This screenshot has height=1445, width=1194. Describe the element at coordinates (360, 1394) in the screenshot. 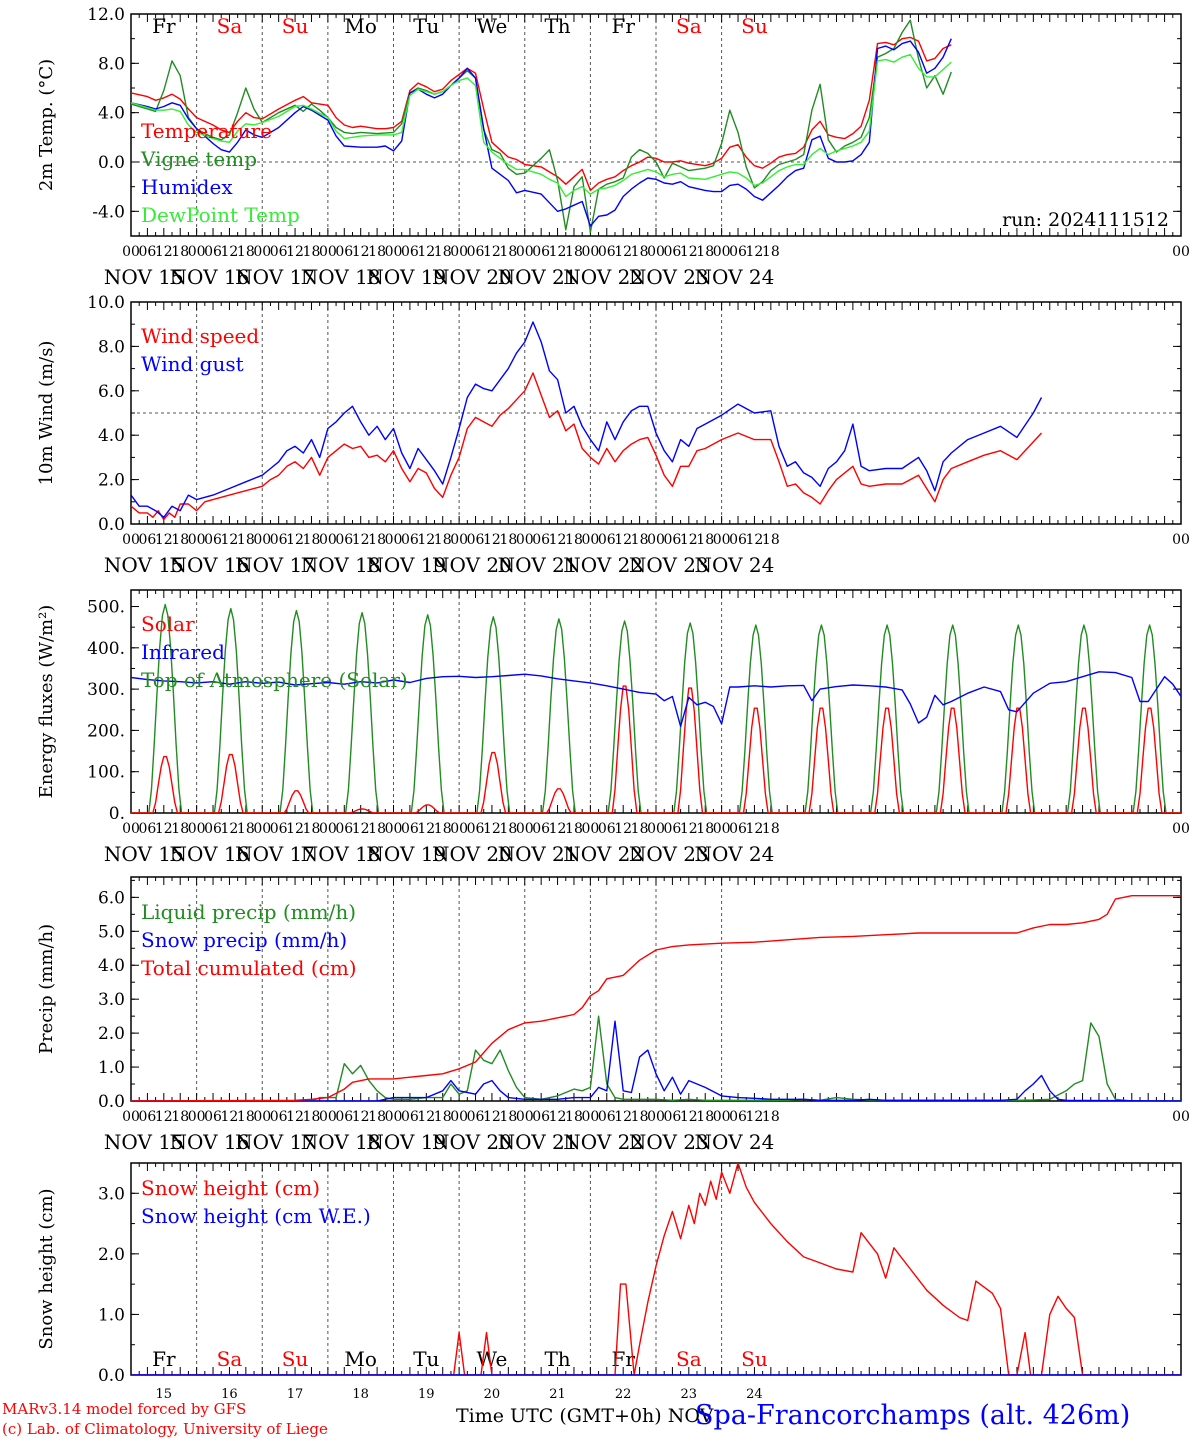

I see `day-number-label: 18` at that location.